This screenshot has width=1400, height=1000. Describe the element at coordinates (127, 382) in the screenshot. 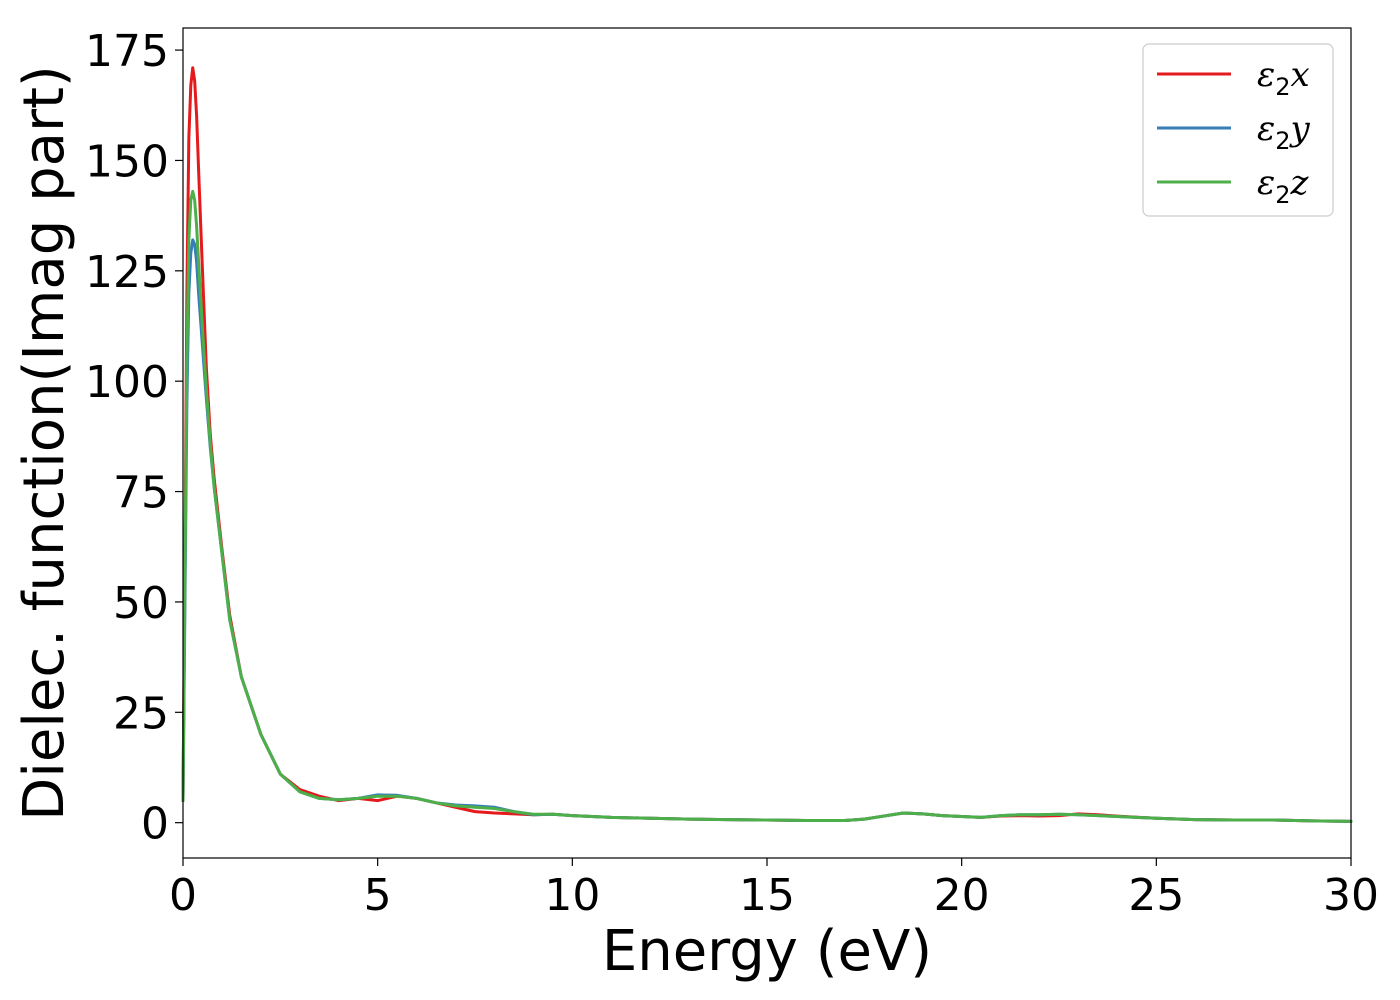

I see `y-tick-label: 100` at that location.